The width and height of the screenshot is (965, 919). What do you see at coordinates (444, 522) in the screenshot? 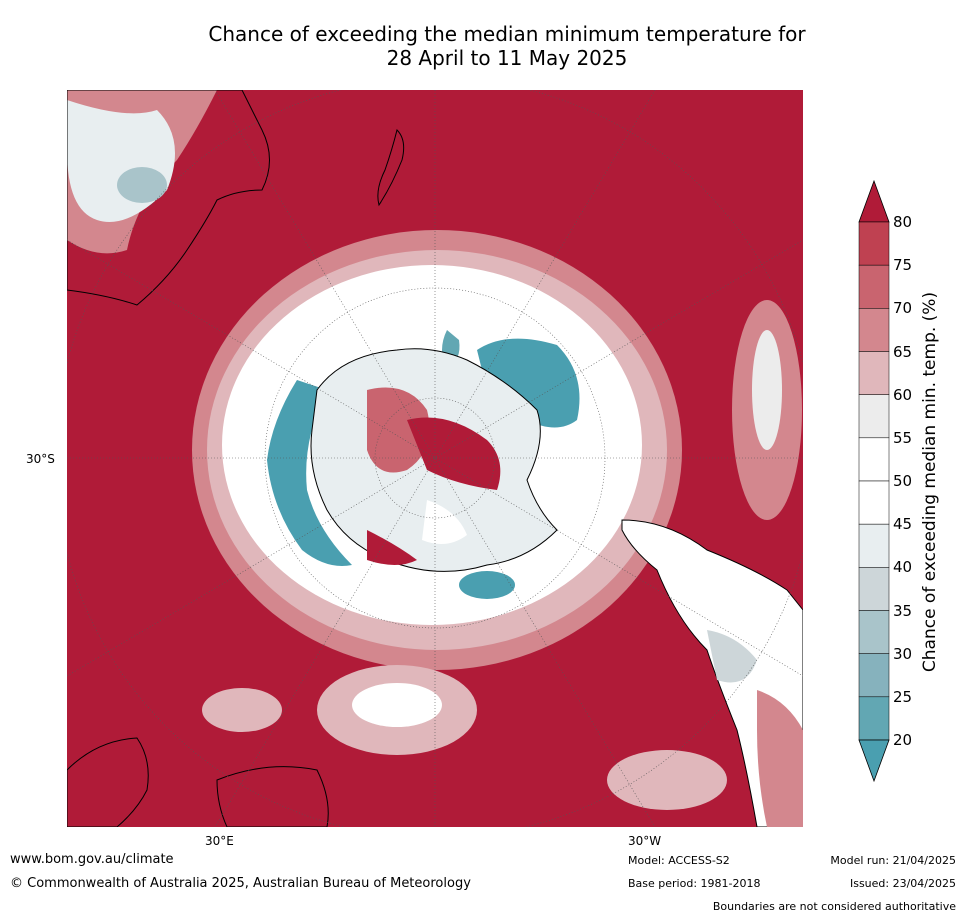
I see `antarctica-white-patch` at bounding box center [444, 522].